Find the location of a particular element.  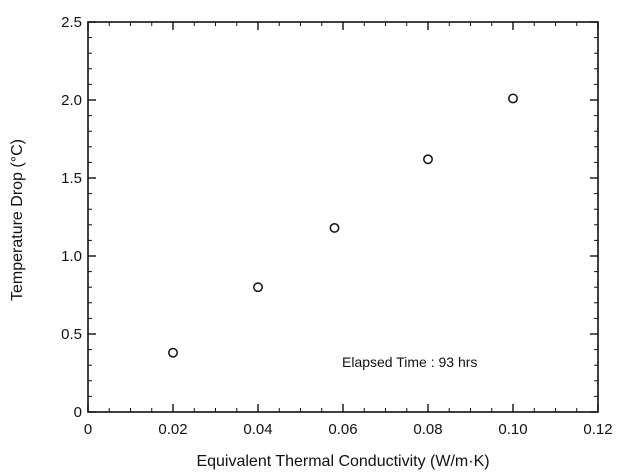

y-tick-label: 2.5 is located at coordinates (71, 22).